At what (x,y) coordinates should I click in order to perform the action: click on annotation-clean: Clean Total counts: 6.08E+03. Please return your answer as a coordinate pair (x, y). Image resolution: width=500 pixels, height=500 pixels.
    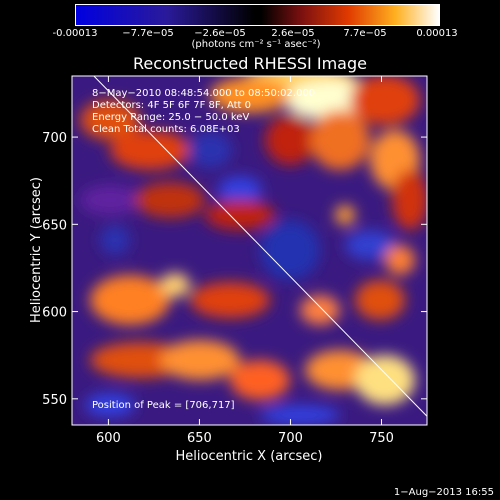
    Looking at the image, I should click on (166, 129).